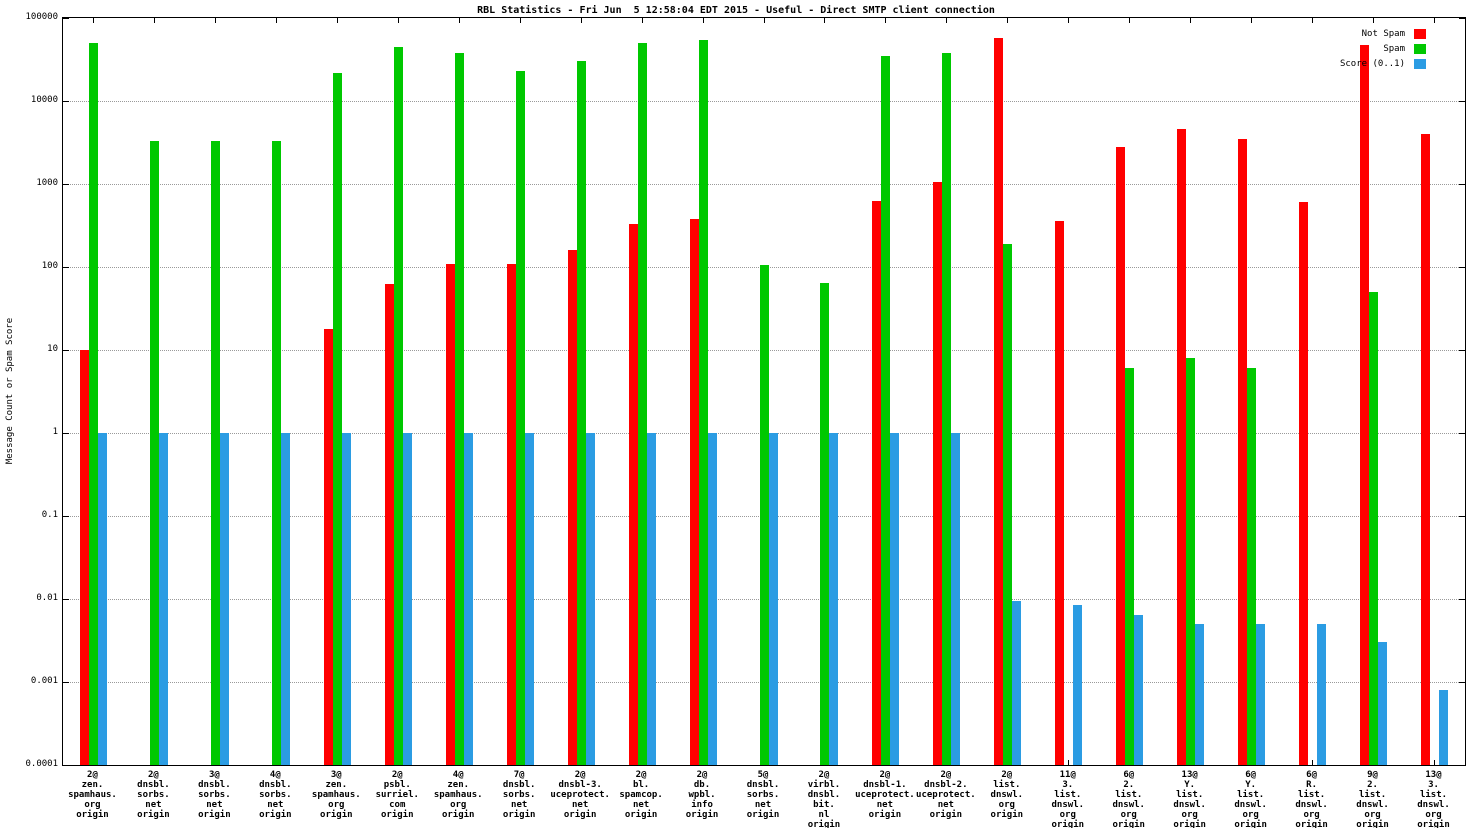  Describe the element at coordinates (1372, 799) in the screenshot. I see `x-category-label: 9@ 2. list. dnswl. org origin` at that location.